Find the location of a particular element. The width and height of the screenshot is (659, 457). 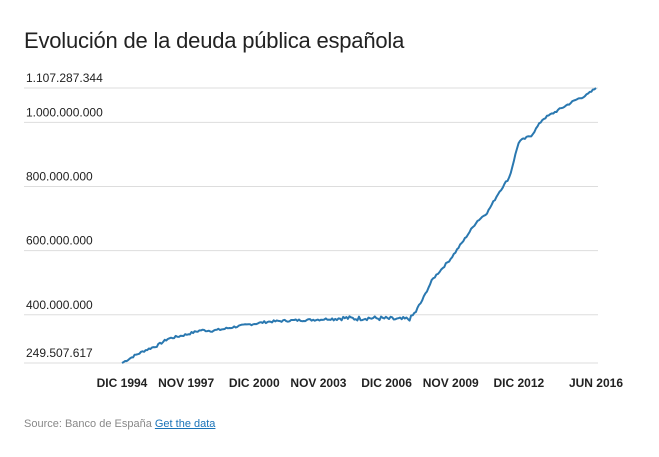

chart-footer: Source: Banco de España Get the data is located at coordinates (119, 424).